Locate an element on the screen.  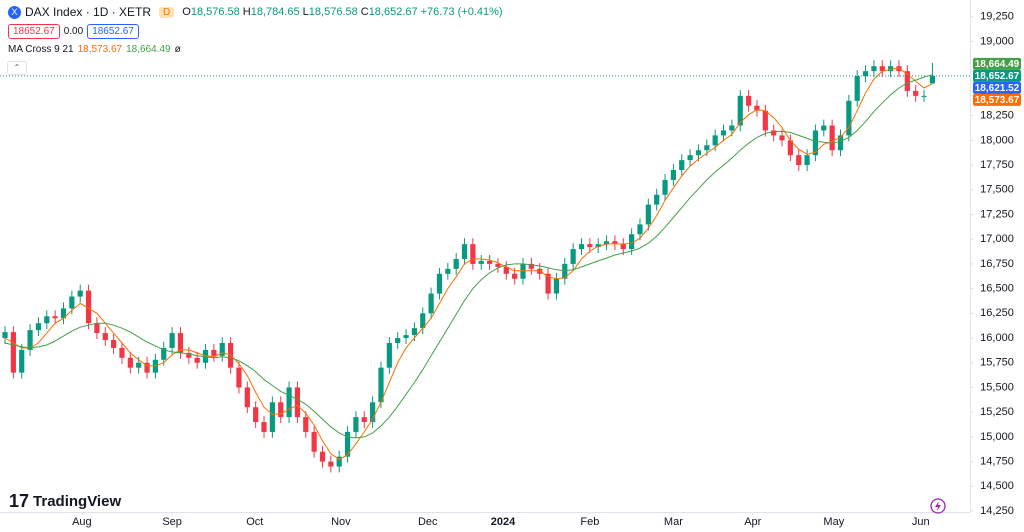
x-tick-label: Mar is located at coordinates (673, 522).